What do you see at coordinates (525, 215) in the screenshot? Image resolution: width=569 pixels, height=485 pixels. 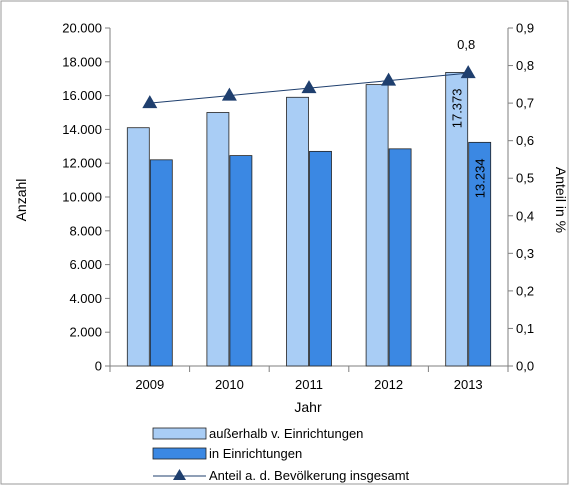 I see `y2-tick-label: 0,4` at bounding box center [525, 215].